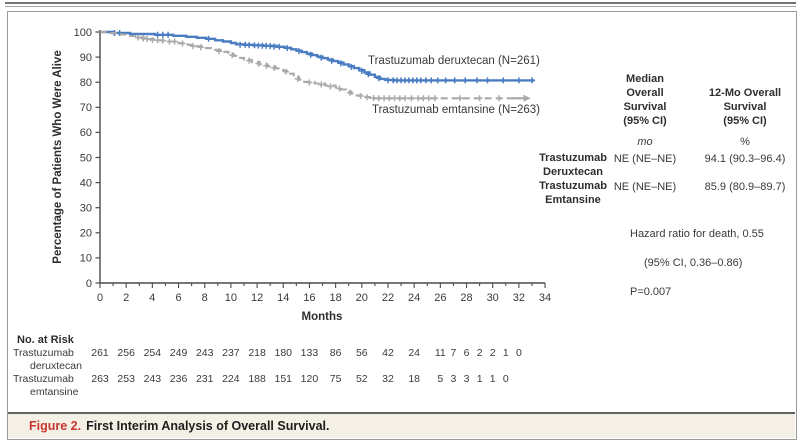  Describe the element at coordinates (231, 298) in the screenshot. I see `x-tick-label: 10` at that location.